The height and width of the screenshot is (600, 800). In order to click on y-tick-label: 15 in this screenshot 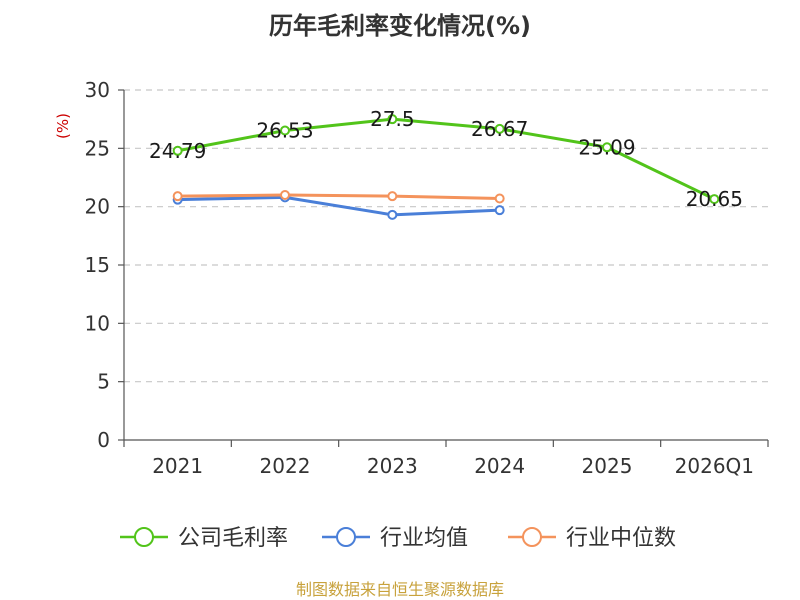, I will do `click(97, 265)`.